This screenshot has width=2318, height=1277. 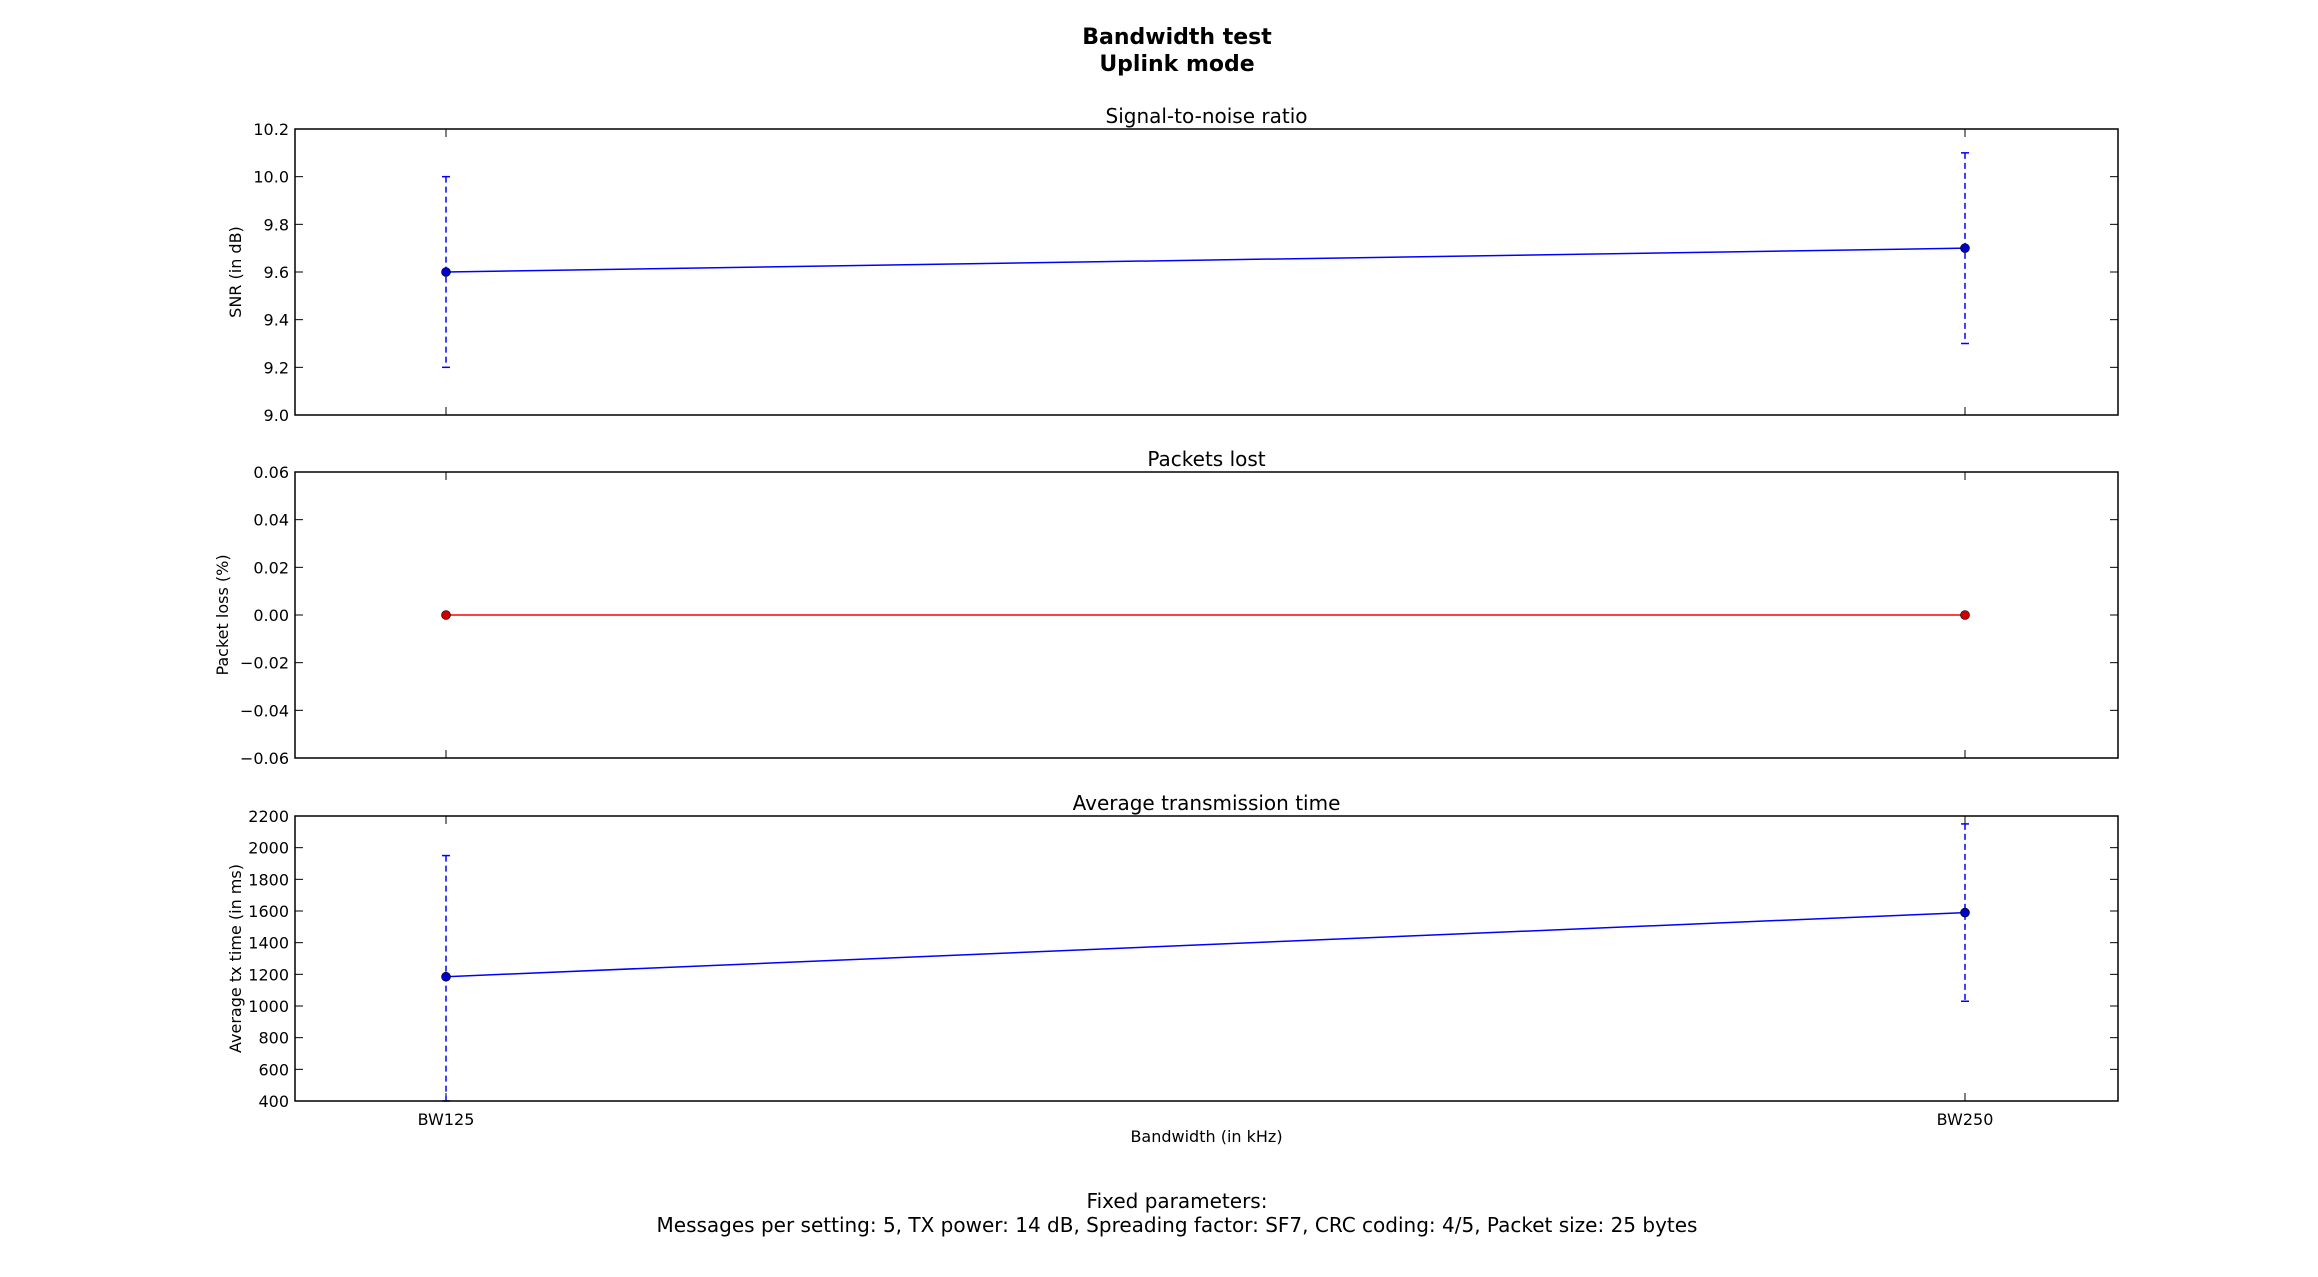 I want to click on chart-title: Packets lost, so click(x=1206, y=459).